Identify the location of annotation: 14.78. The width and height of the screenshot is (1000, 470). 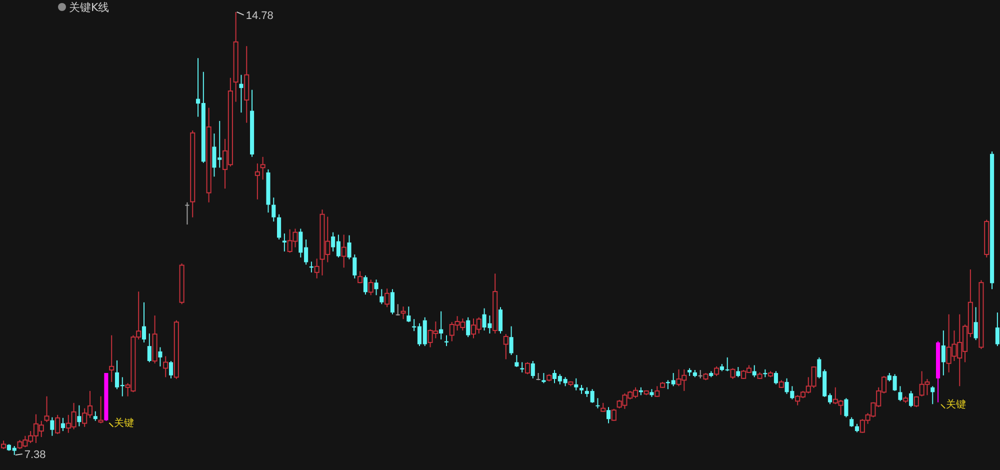
(260, 16).